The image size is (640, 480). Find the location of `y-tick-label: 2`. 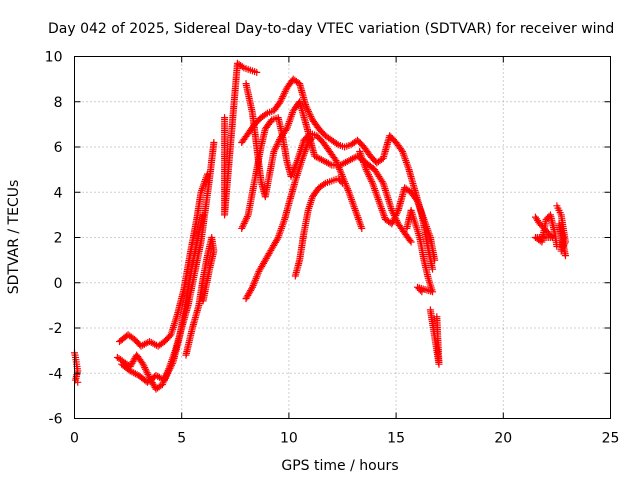

y-tick-label: 2 is located at coordinates (58, 239).